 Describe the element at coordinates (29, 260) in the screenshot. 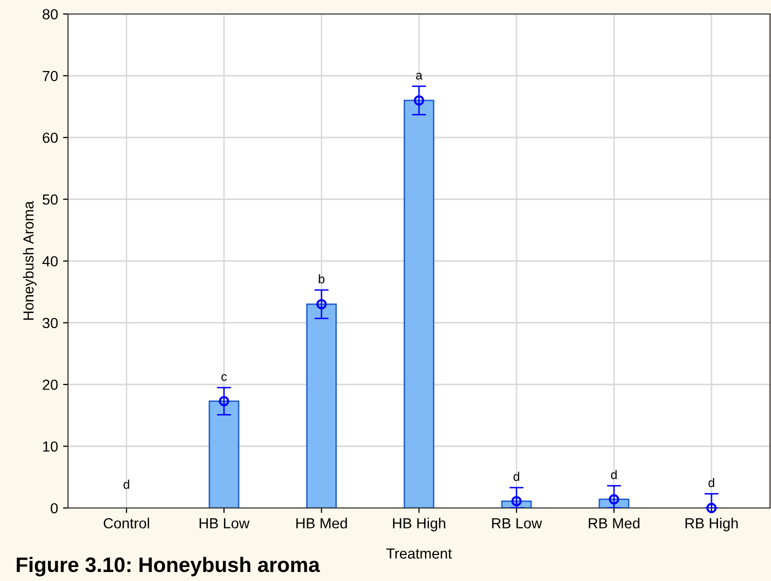

I see `y-axis-title: Honeybush Aroma` at that location.